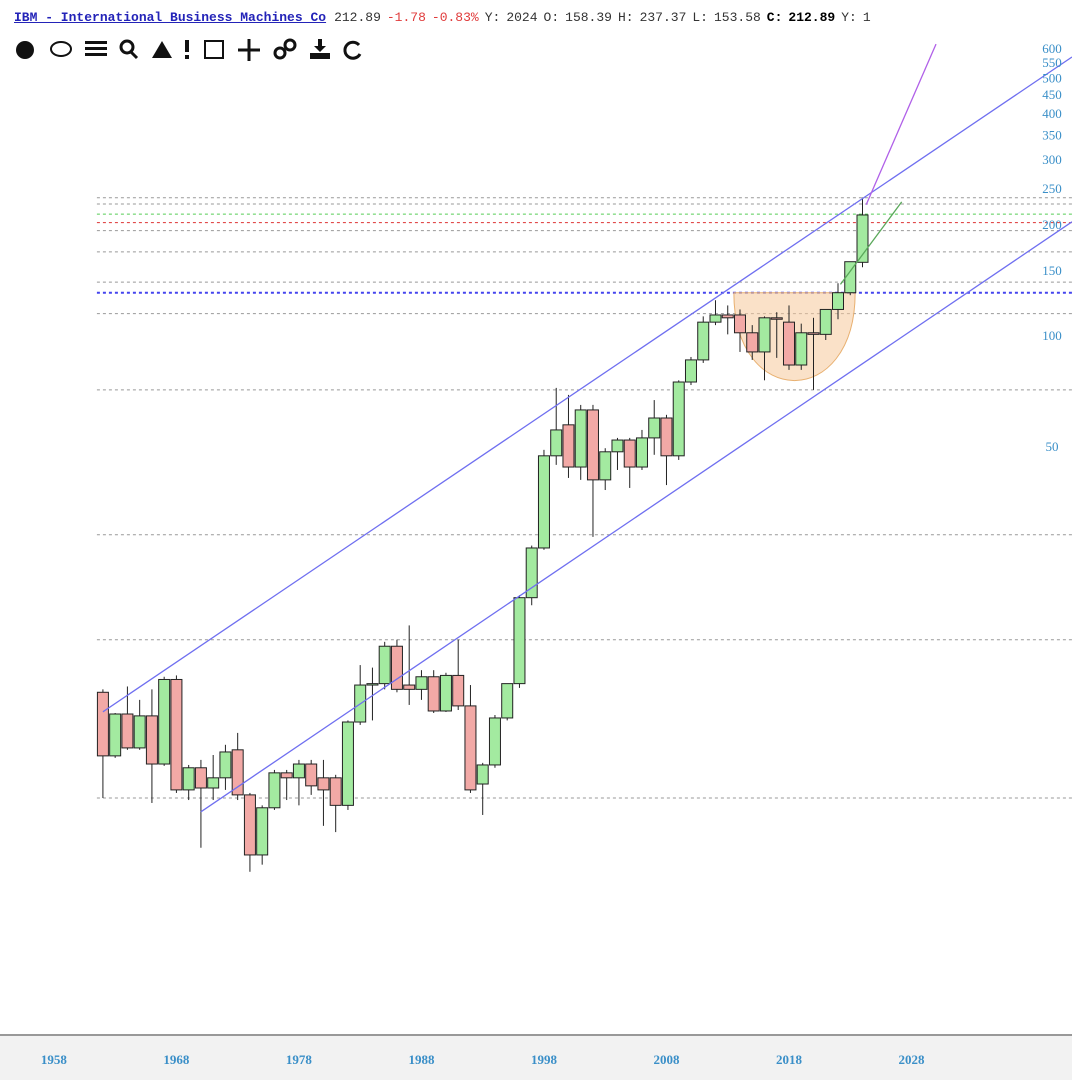  Describe the element at coordinates (285, 49) in the screenshot. I see `link-icon` at that location.